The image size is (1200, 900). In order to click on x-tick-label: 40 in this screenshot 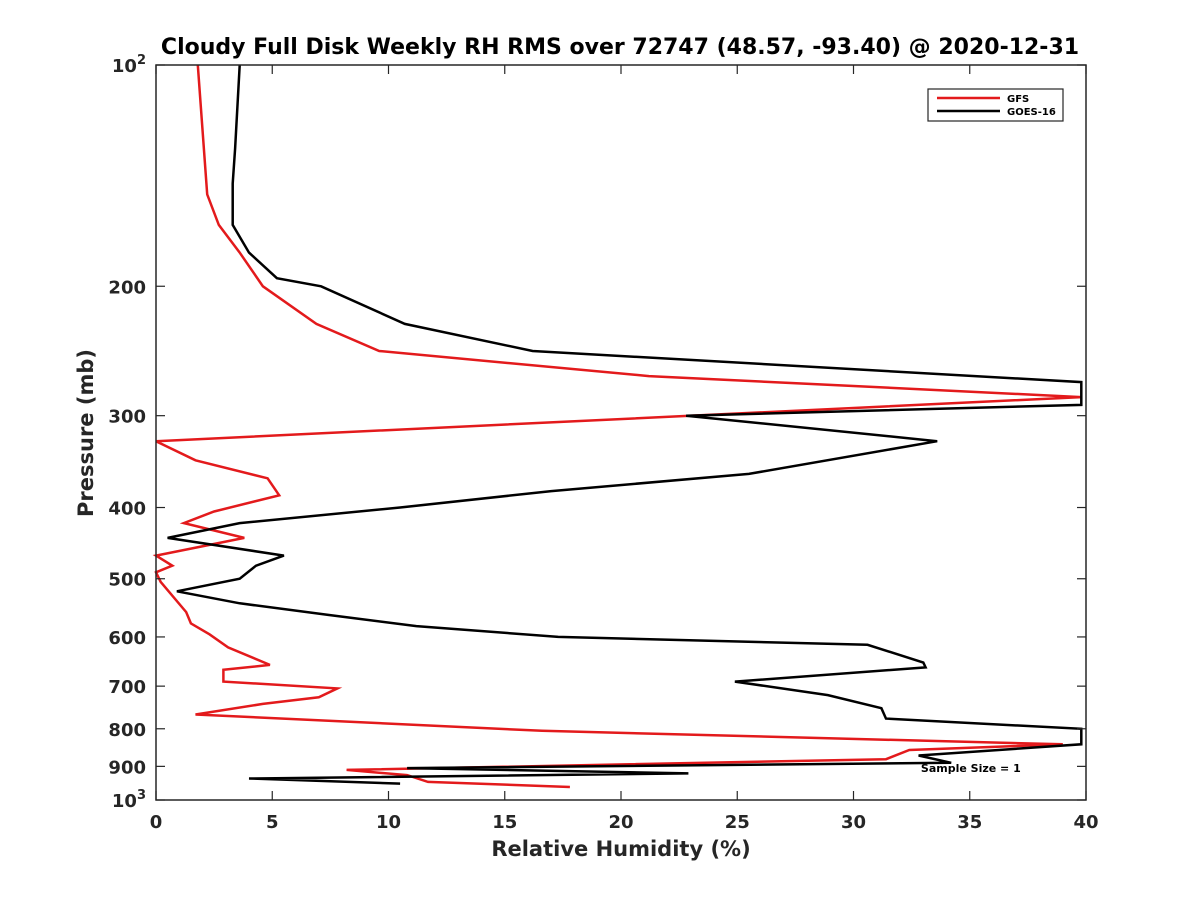, I will do `click(1085, 822)`.